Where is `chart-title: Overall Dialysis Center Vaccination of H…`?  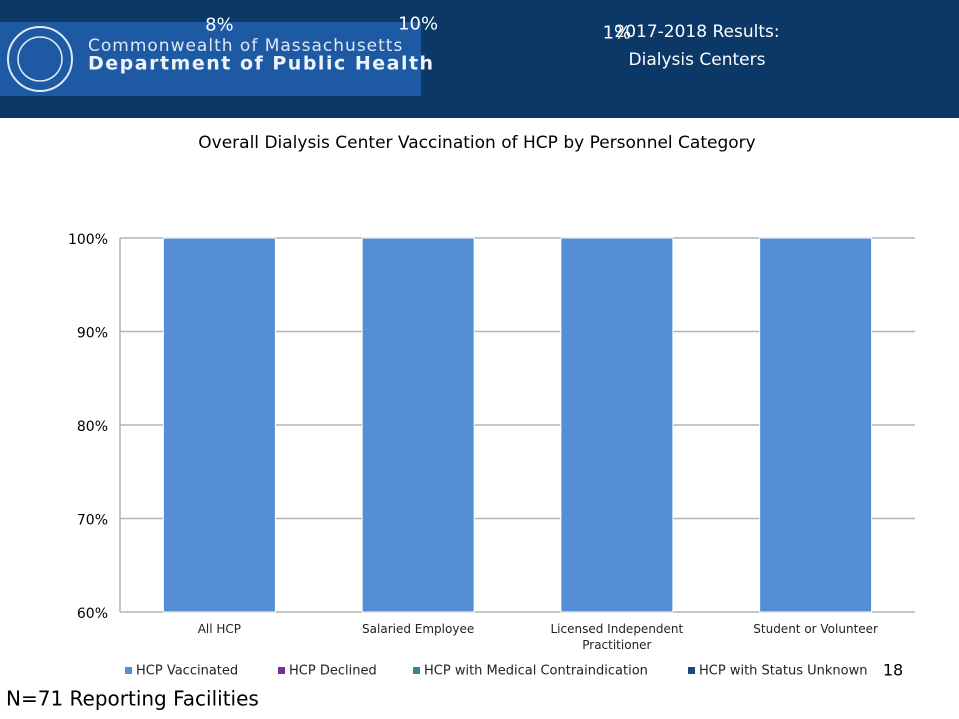 chart-title: Overall Dialysis Center Vaccination of H… is located at coordinates (476, 143).